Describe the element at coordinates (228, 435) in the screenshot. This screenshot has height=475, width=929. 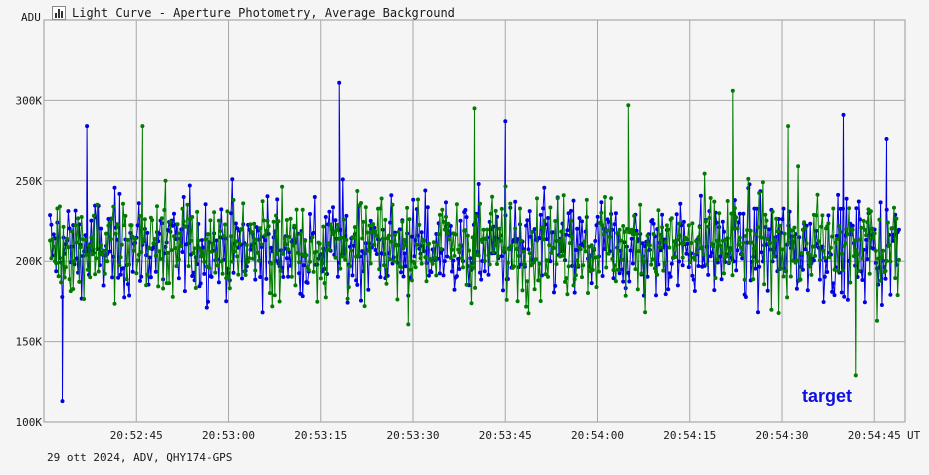
I see `x-tick-label: 20:53:00` at that location.